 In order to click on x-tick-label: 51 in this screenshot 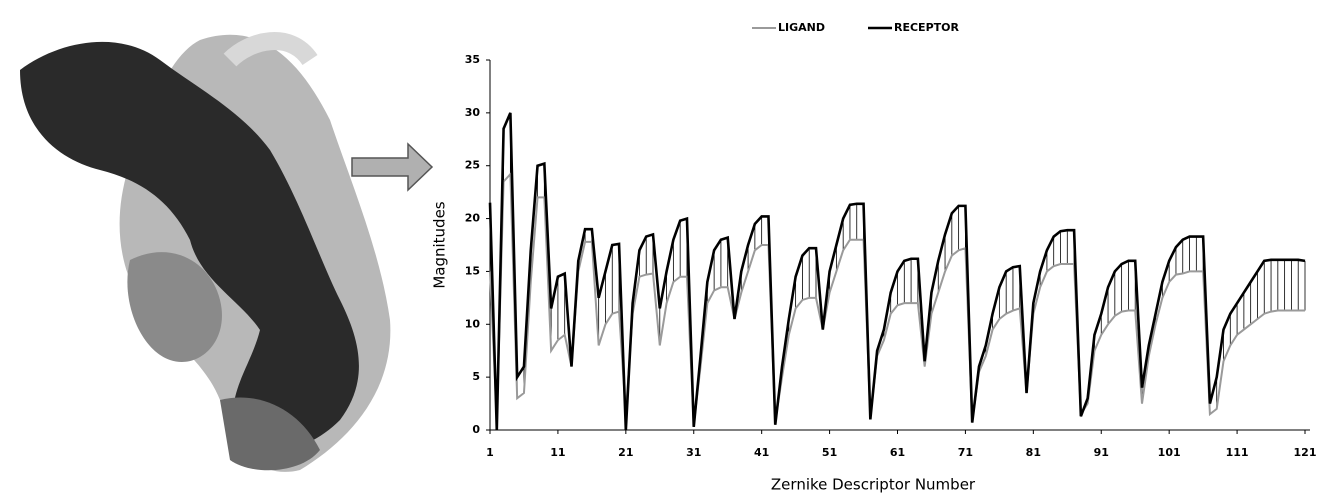, I will do `click(829, 452)`.